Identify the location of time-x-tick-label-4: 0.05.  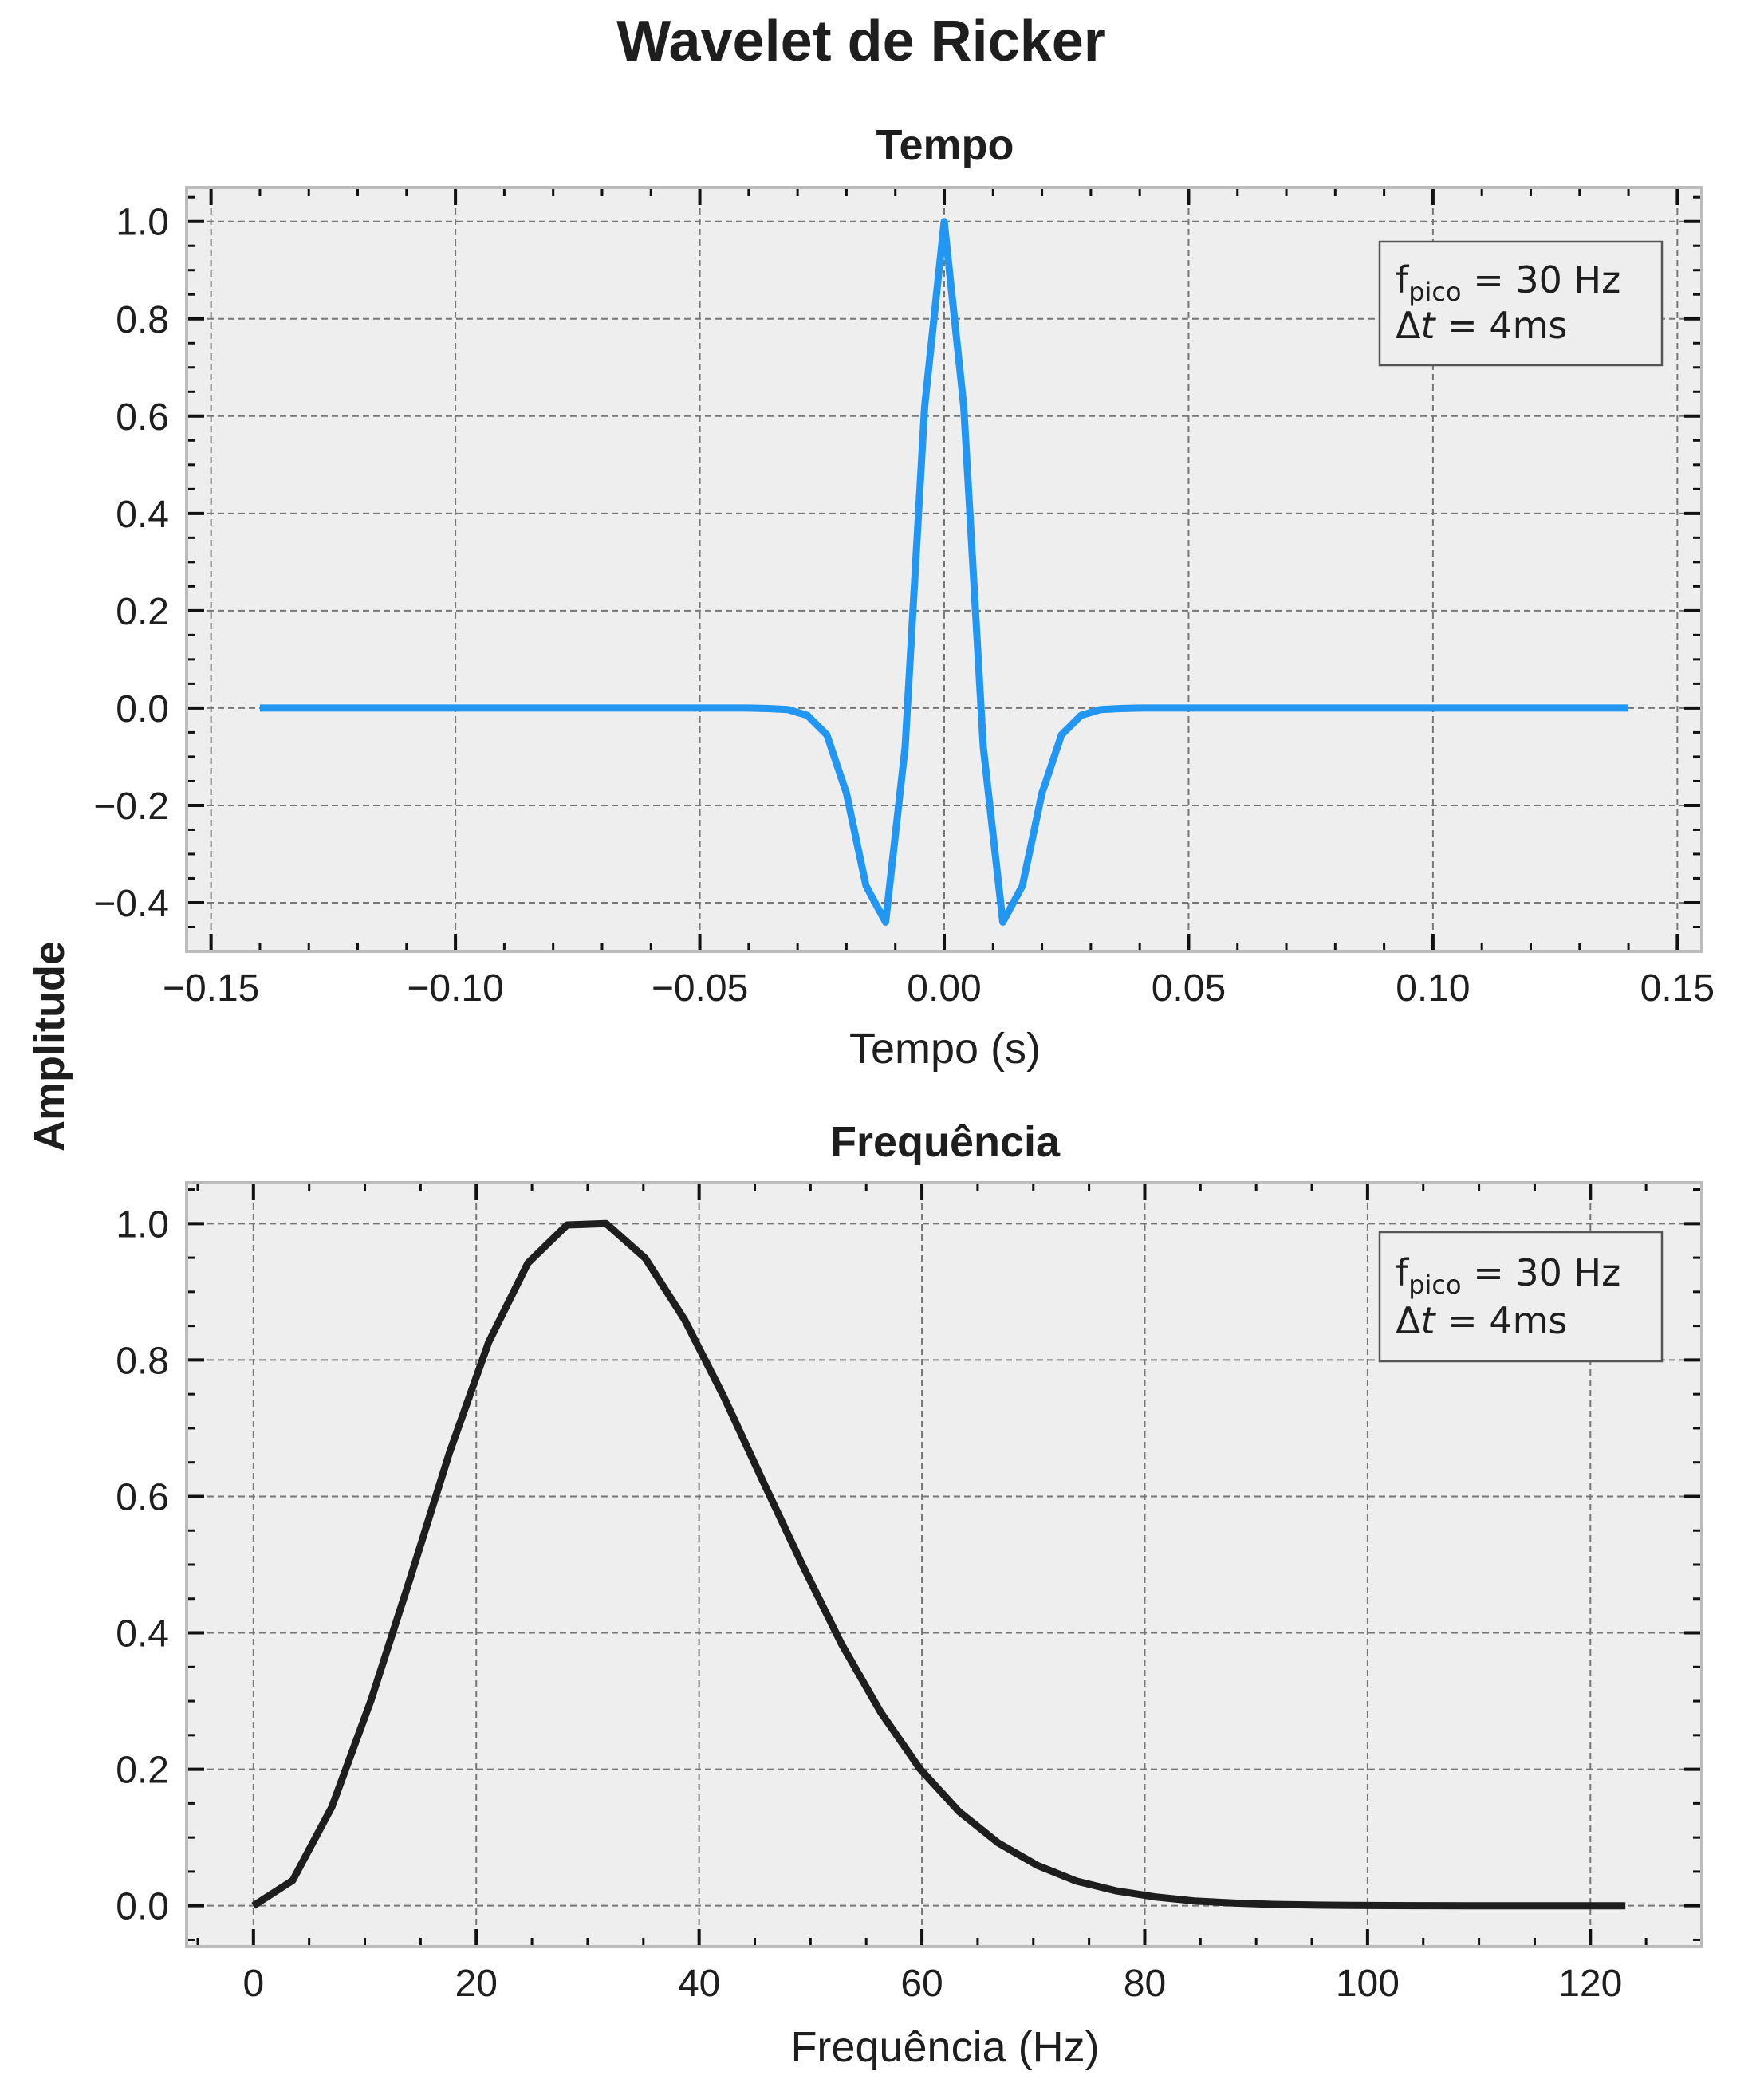
(1189, 988).